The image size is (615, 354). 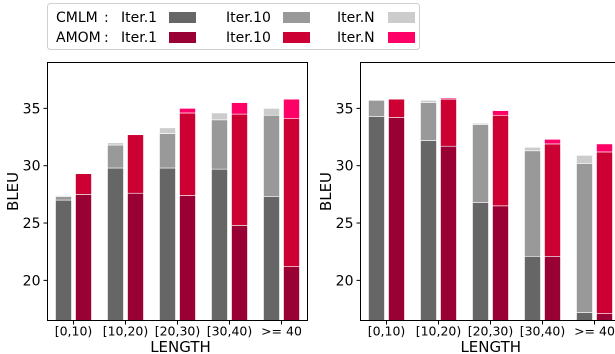 What do you see at coordinates (78, 38) in the screenshot?
I see `legend-model-label: AMOM` at bounding box center [78, 38].